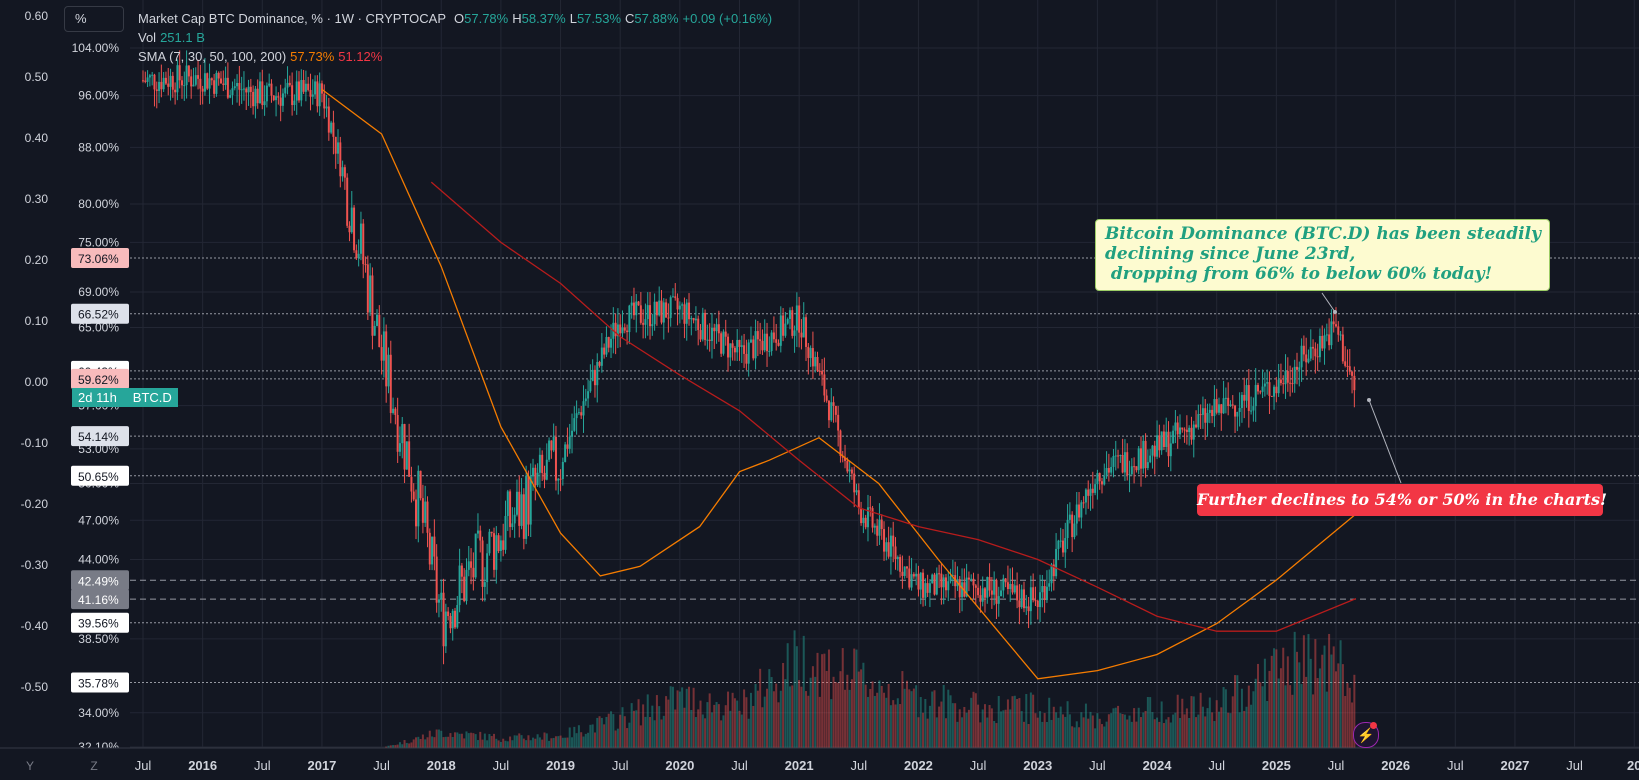 Image resolution: width=1639 pixels, height=780 pixels. What do you see at coordinates (94, 766) in the screenshot?
I see `z-axis-button: Z` at bounding box center [94, 766].